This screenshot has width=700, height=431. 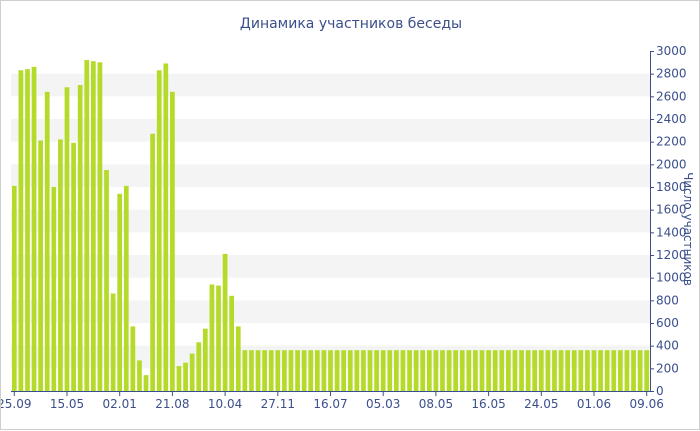 What do you see at coordinates (172, 404) in the screenshot?
I see `x-tick-label: 21.08` at bounding box center [172, 404].